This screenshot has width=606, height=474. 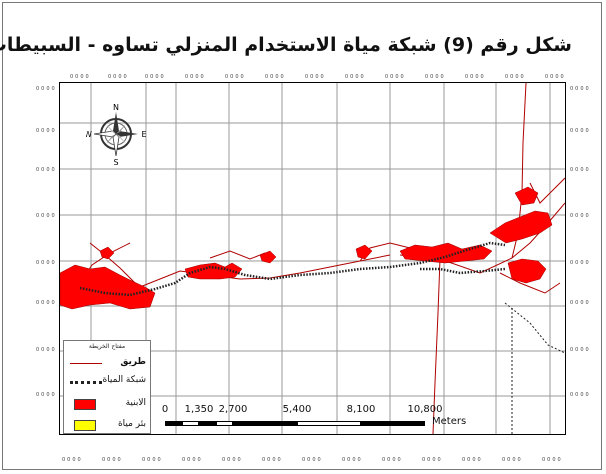 I want to click on compass-west: W, so click(x=89, y=134).